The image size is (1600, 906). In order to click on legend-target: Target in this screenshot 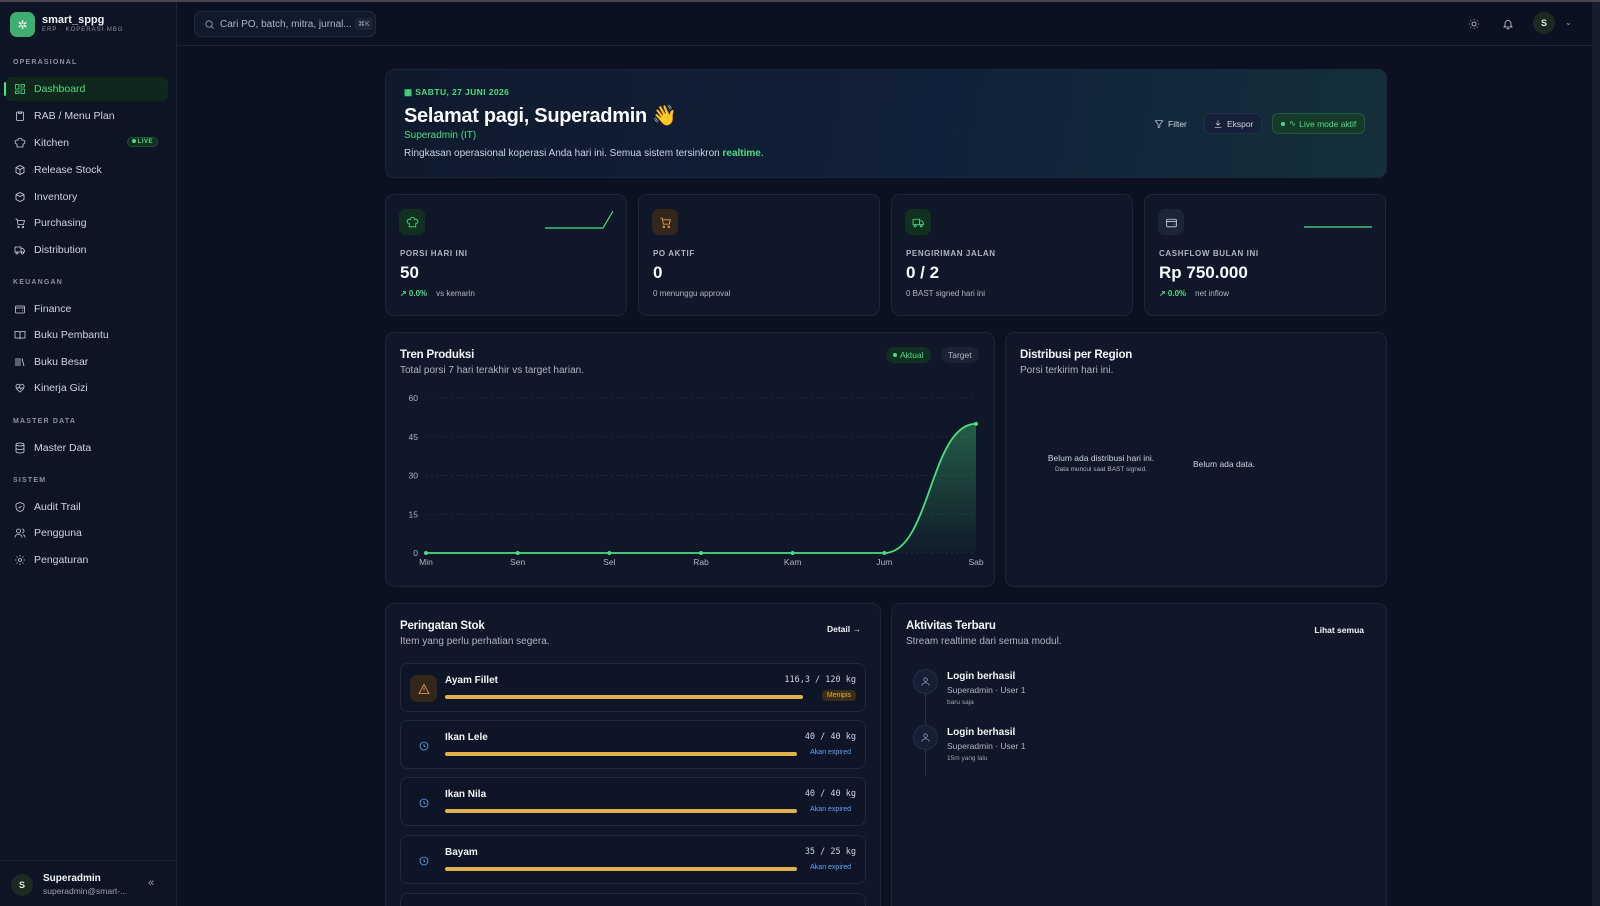, I will do `click(960, 355)`.